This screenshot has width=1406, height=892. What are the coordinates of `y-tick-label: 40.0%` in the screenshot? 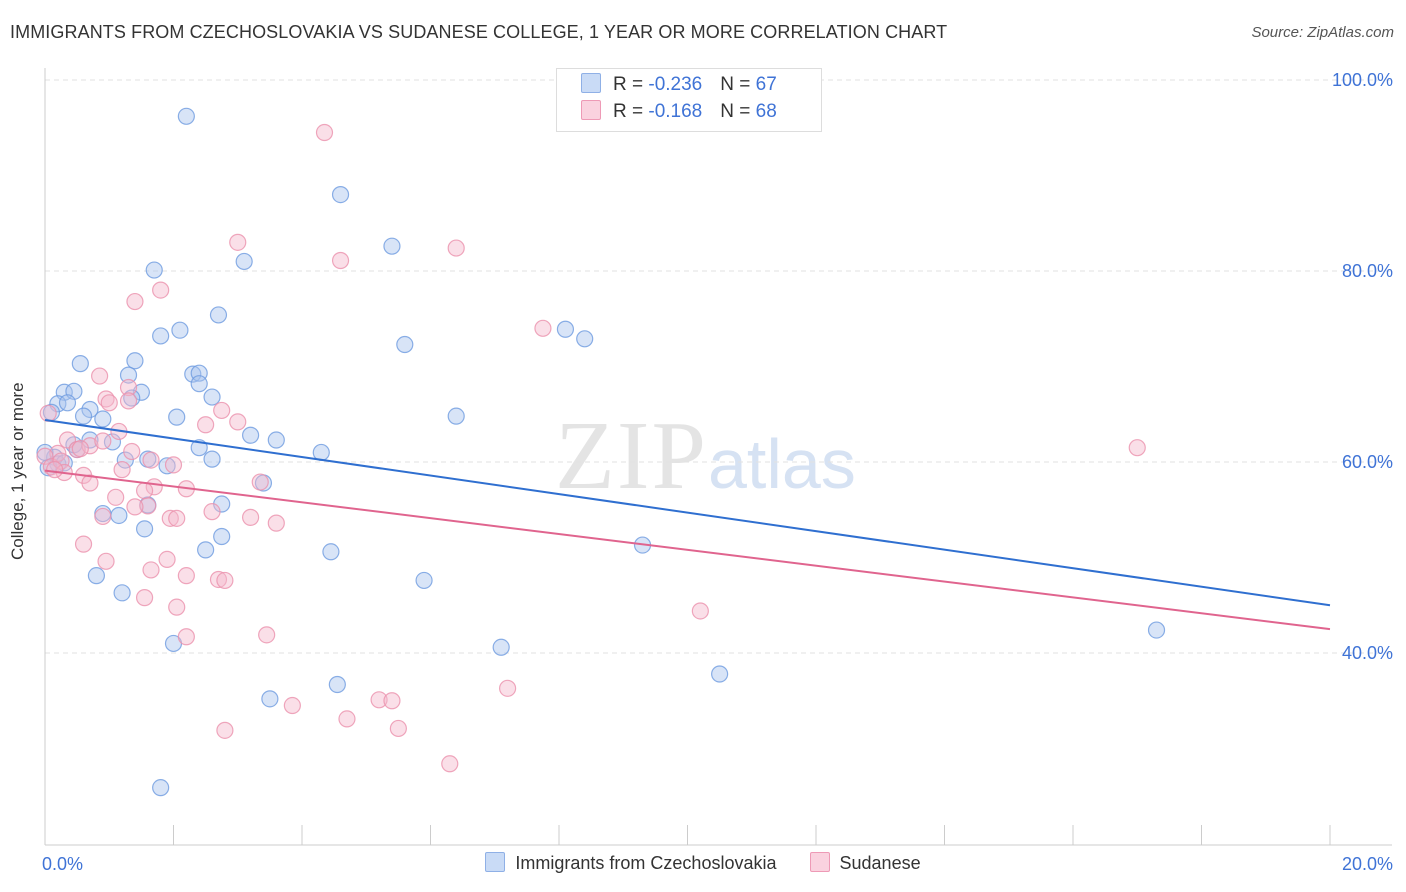 It's located at (1367, 653).